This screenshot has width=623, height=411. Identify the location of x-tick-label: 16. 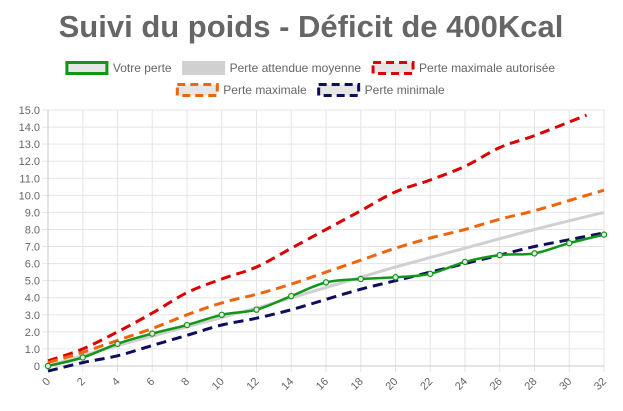
(322, 384).